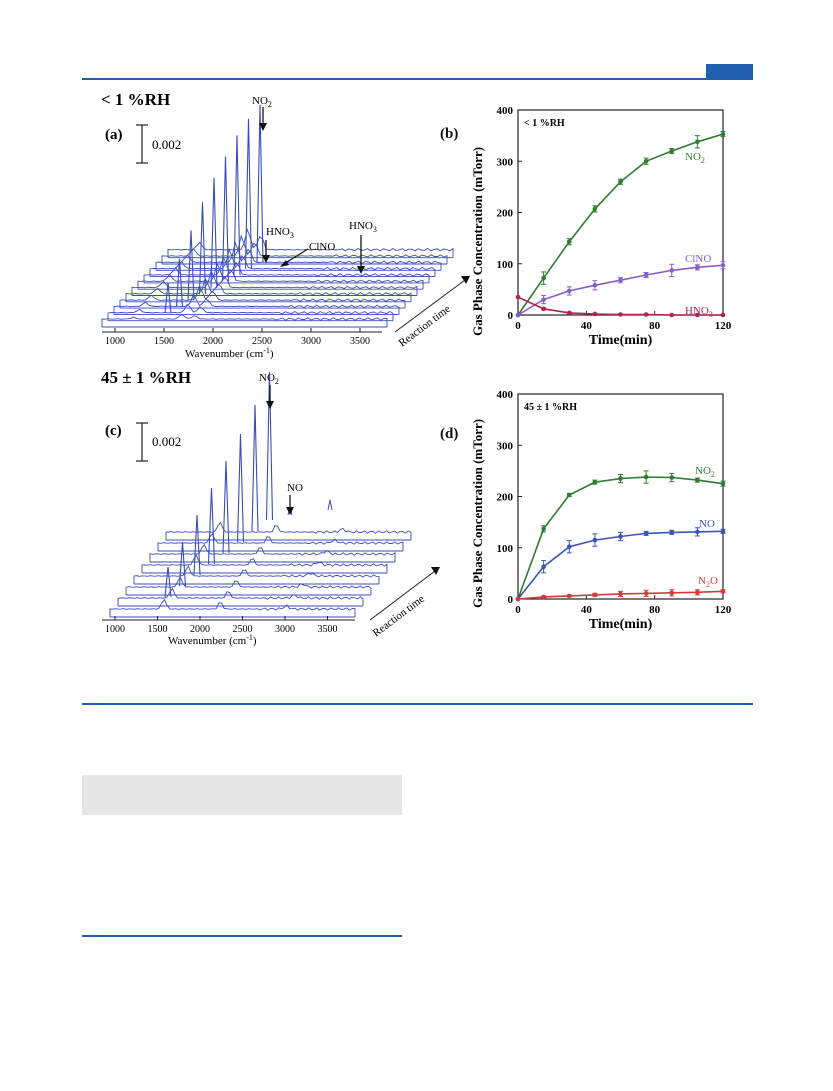 Image resolution: width=833 pixels, height=1091 pixels. Describe the element at coordinates (295, 488) in the screenshot. I see `label-no-c: NO` at that location.